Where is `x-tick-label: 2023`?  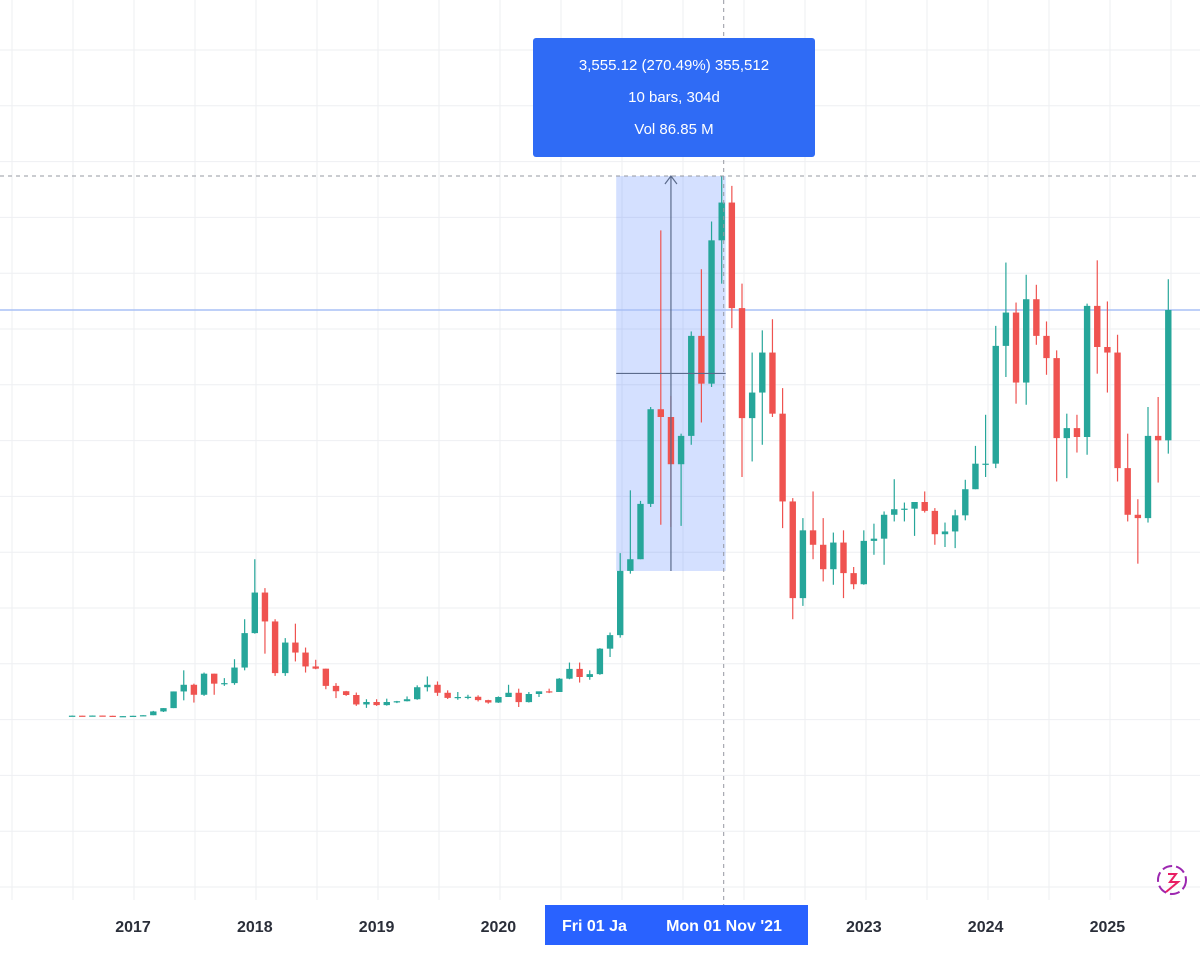 x-tick-label: 2023 is located at coordinates (864, 927).